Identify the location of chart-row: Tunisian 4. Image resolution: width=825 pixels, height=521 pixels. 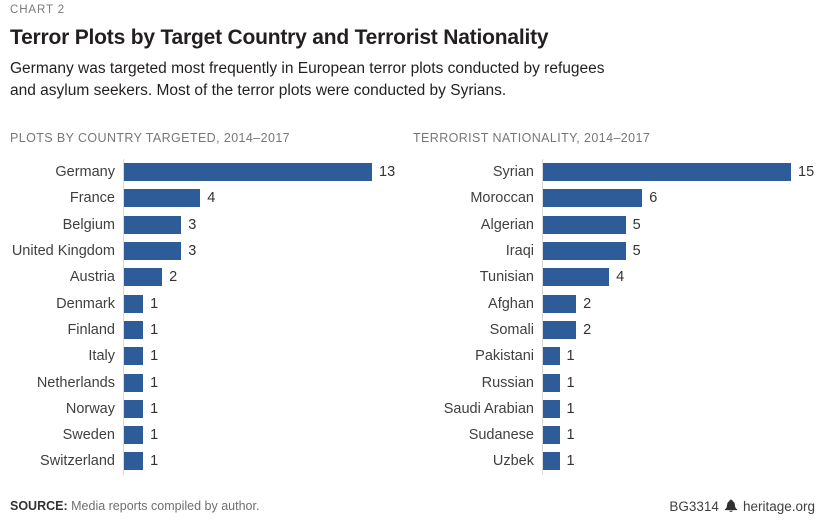
(614, 277).